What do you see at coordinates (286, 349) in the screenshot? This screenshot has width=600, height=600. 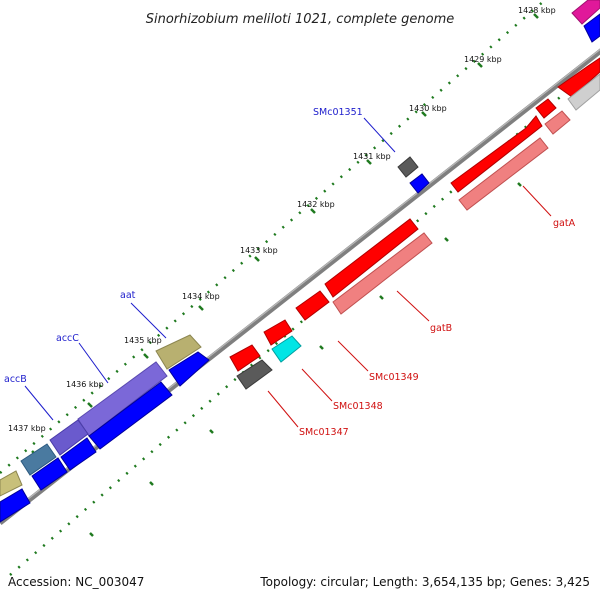 I see `feature-SMc01348` at bounding box center [286, 349].